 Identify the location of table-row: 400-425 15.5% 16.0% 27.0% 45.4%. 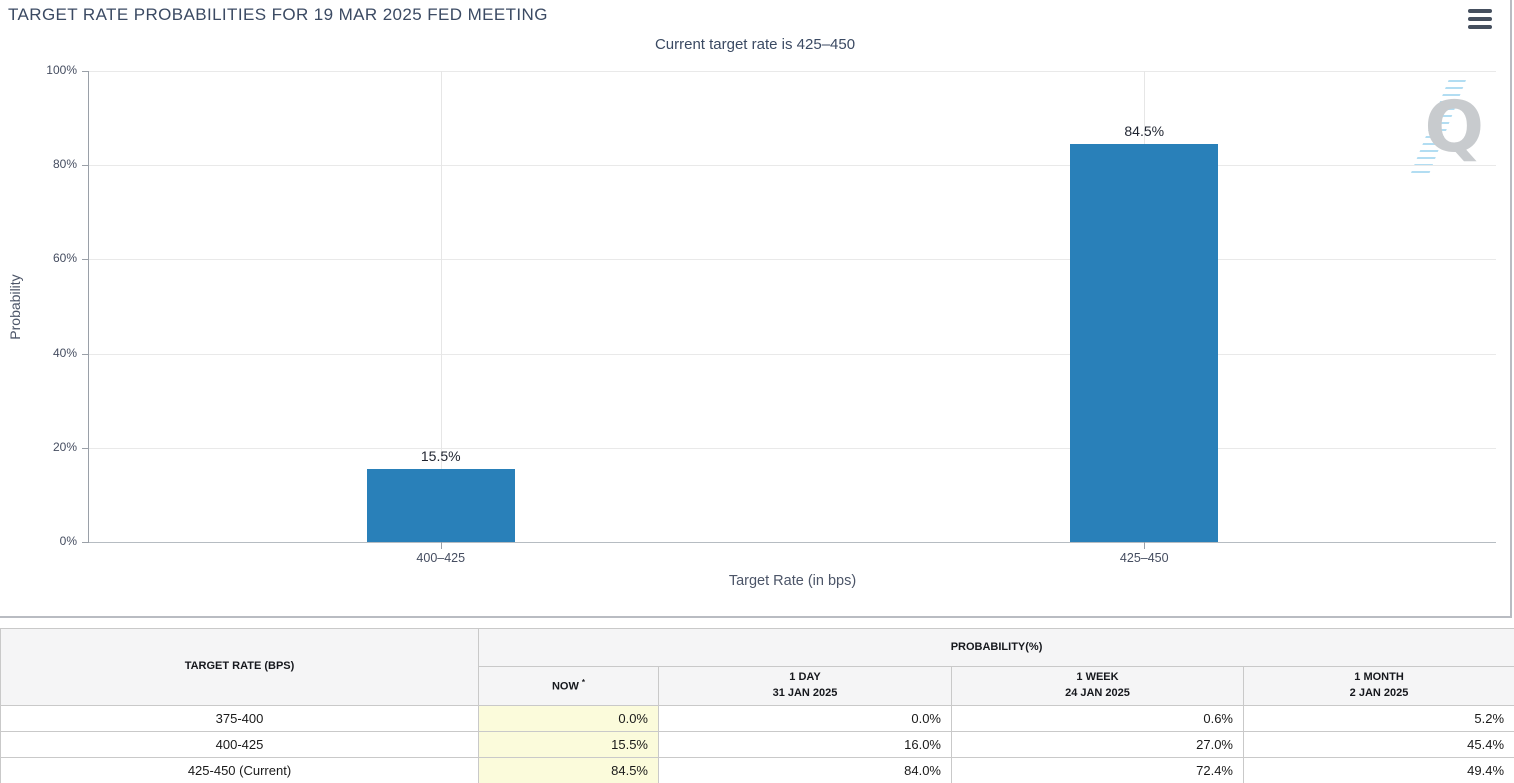
(757, 744).